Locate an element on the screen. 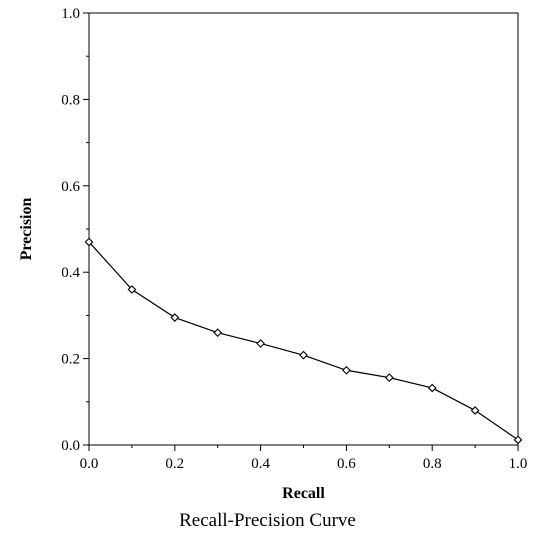  y-axis-ticks: 0.0 0.2 0.4 0.6 0.8 1.0 is located at coordinates (75, 230).